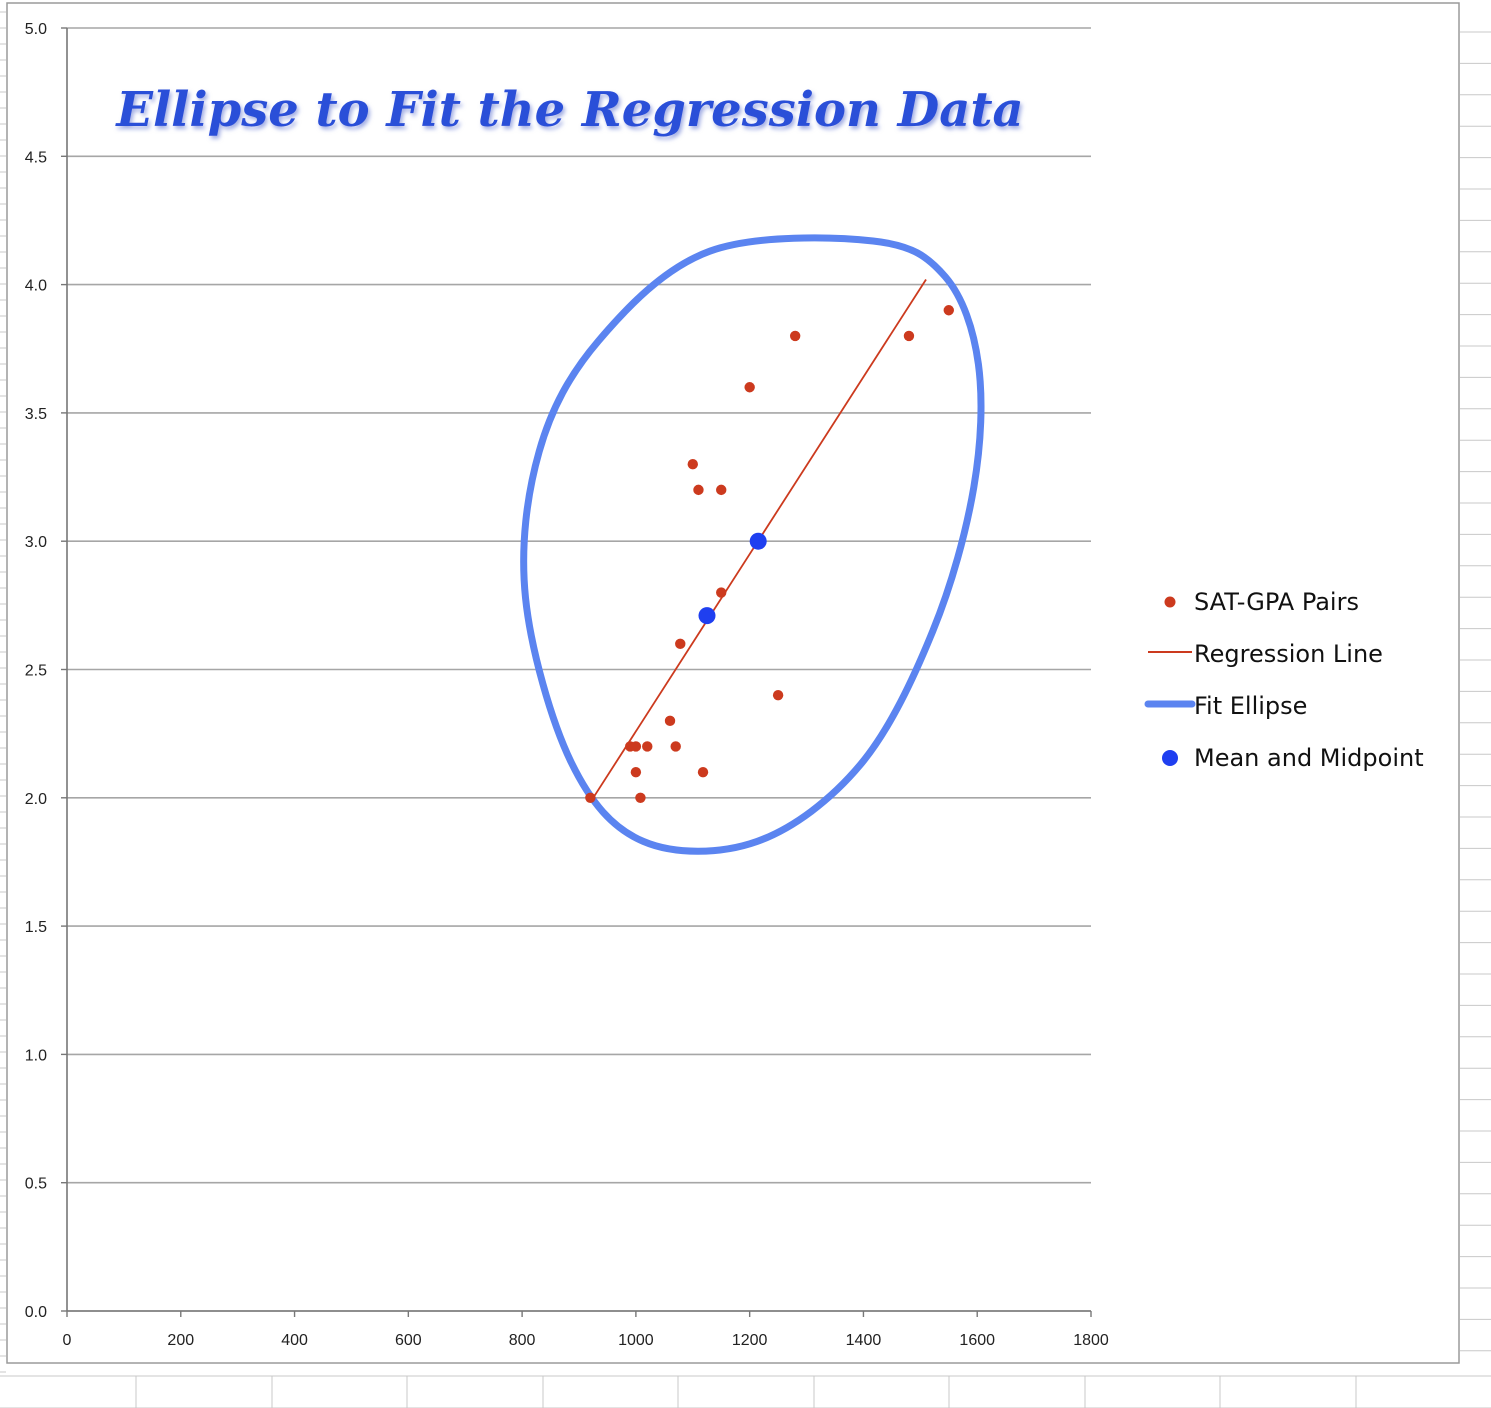  Describe the element at coordinates (36, 157) in the screenshot. I see `y-tick-label: 4.5` at that location.